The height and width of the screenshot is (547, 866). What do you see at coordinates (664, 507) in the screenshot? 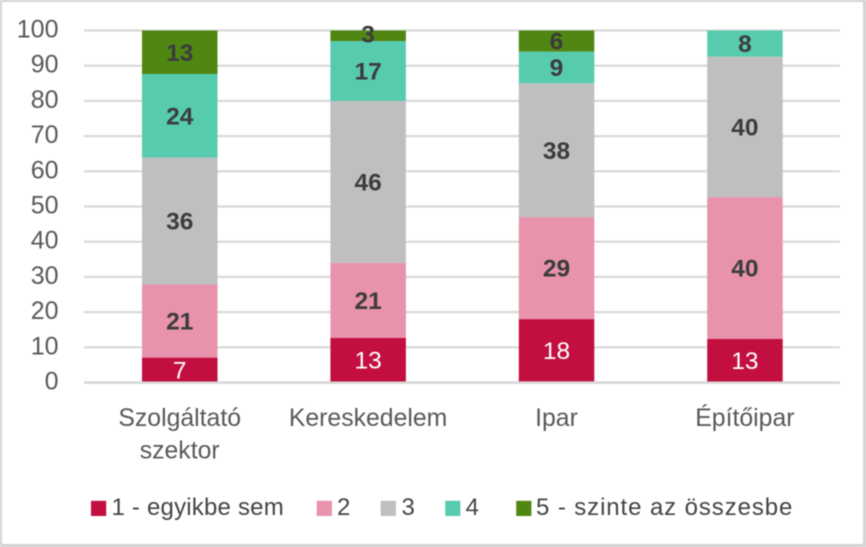
I see `svg-text: 5 - szinte az összesbe` at bounding box center [664, 507].